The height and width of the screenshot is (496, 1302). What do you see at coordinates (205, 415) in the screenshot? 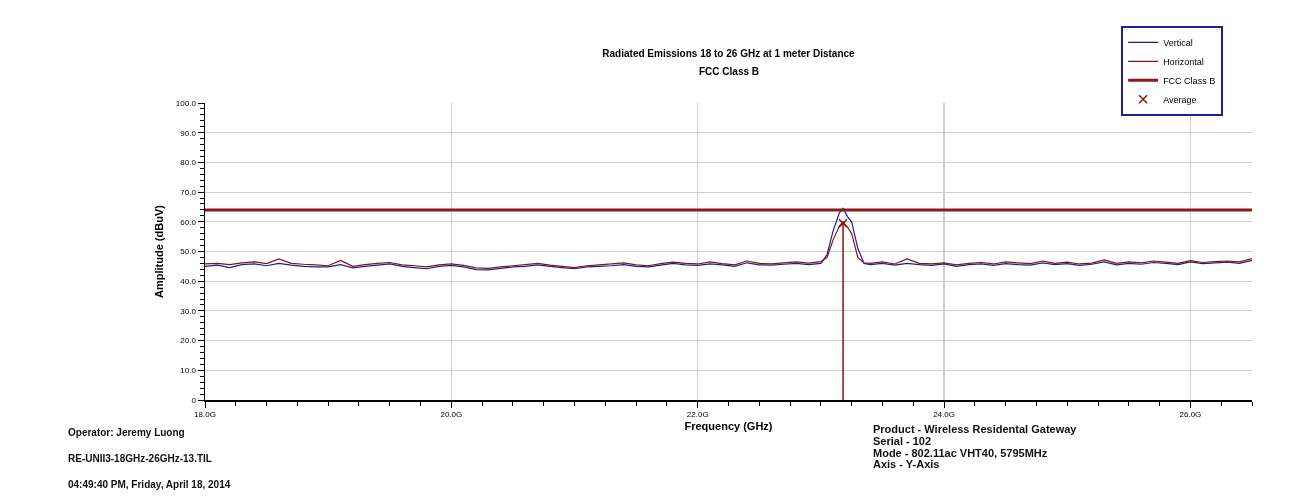
I see `x-tick-label: 18.0G` at bounding box center [205, 415].